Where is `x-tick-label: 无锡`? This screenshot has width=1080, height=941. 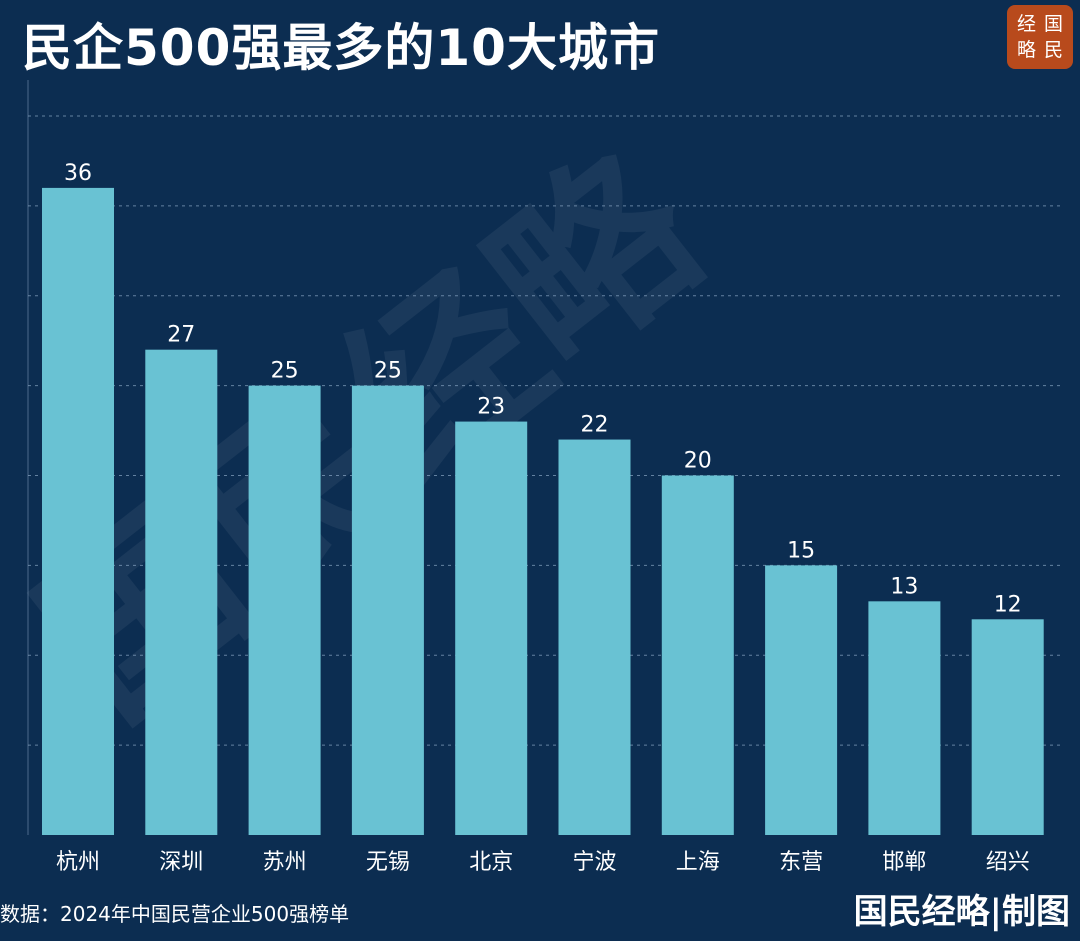
x-tick-label: 无锡 is located at coordinates (388, 862).